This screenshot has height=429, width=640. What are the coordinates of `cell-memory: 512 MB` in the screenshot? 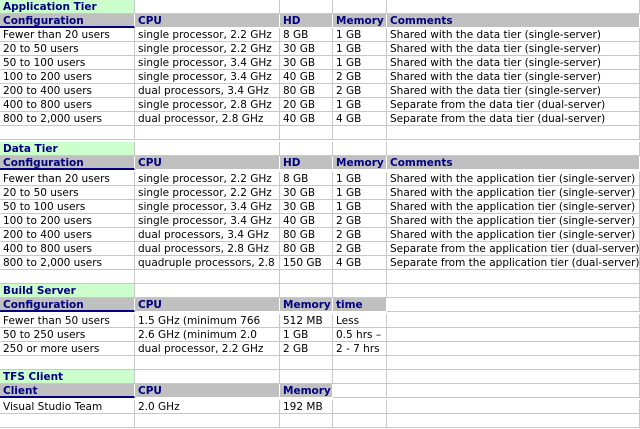 It's located at (306, 321).